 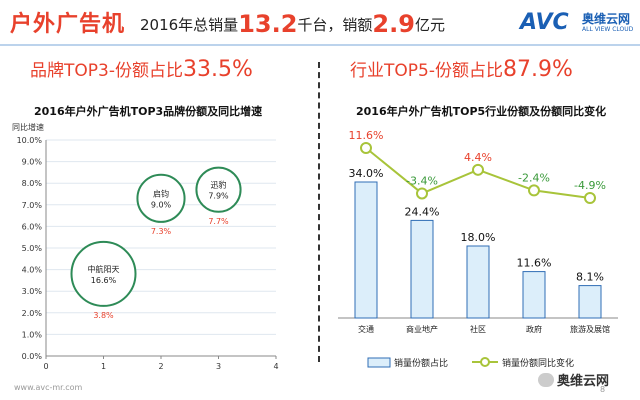 I want to click on brand-share-heading: 品牌TOP3-份额占比33.5%, so click(x=141, y=69).